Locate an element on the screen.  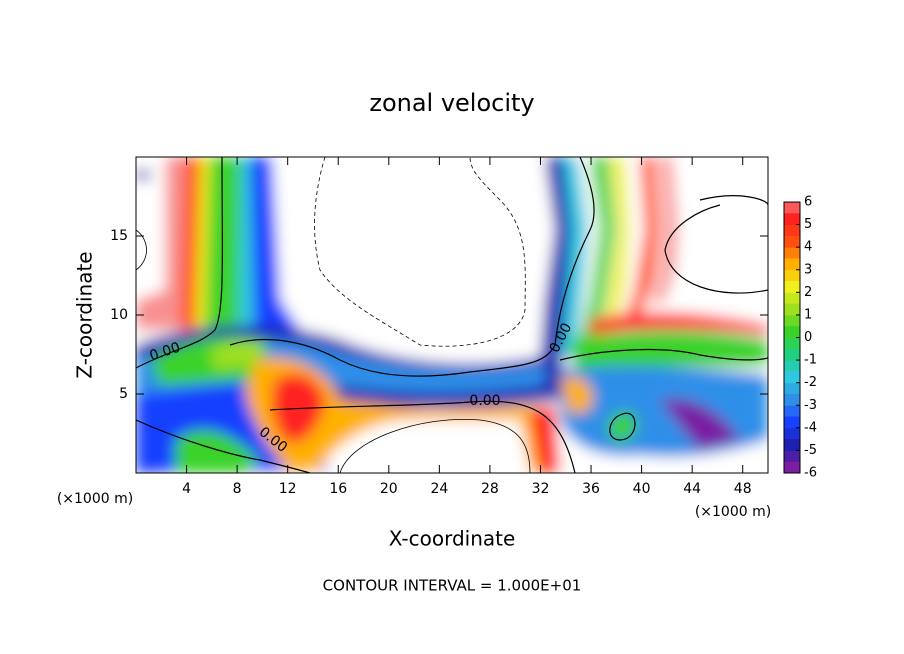
colorbar-tick-label: 5 is located at coordinates (808, 224).